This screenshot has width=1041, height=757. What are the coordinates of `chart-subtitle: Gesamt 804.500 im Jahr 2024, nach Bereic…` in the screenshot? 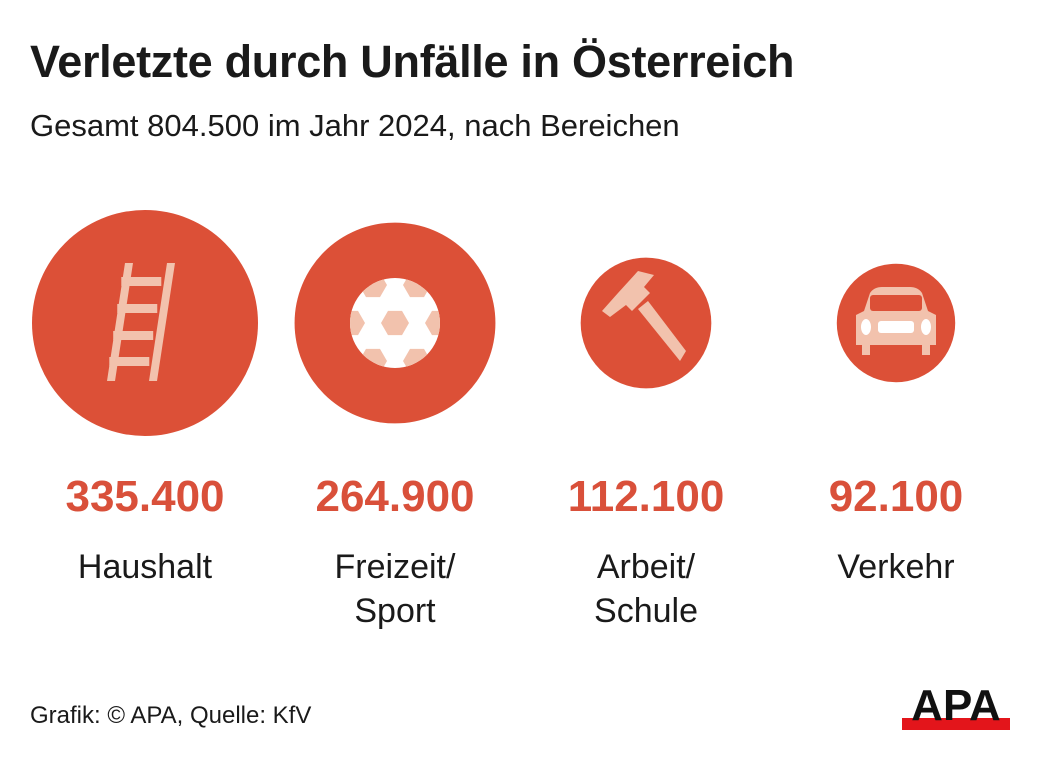 It's located at (355, 125).